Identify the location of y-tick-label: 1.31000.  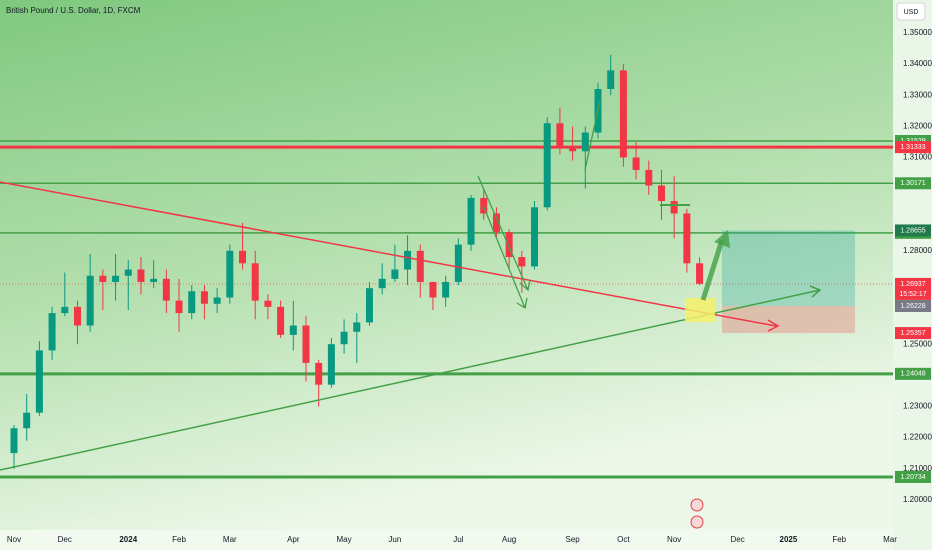
(917, 157).